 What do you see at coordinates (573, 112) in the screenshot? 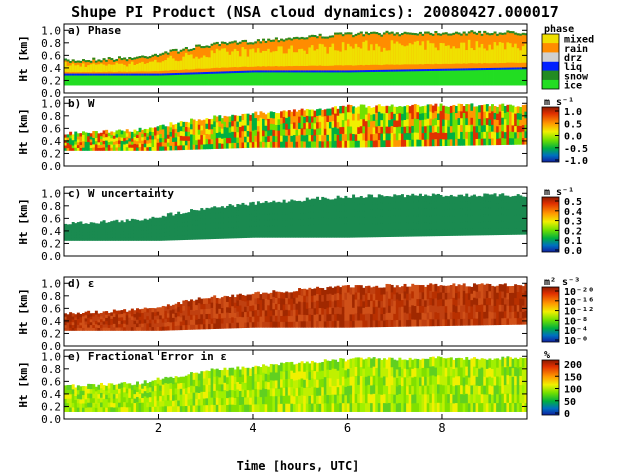
I see `colorbar-tick-label: 1.0` at bounding box center [573, 112].